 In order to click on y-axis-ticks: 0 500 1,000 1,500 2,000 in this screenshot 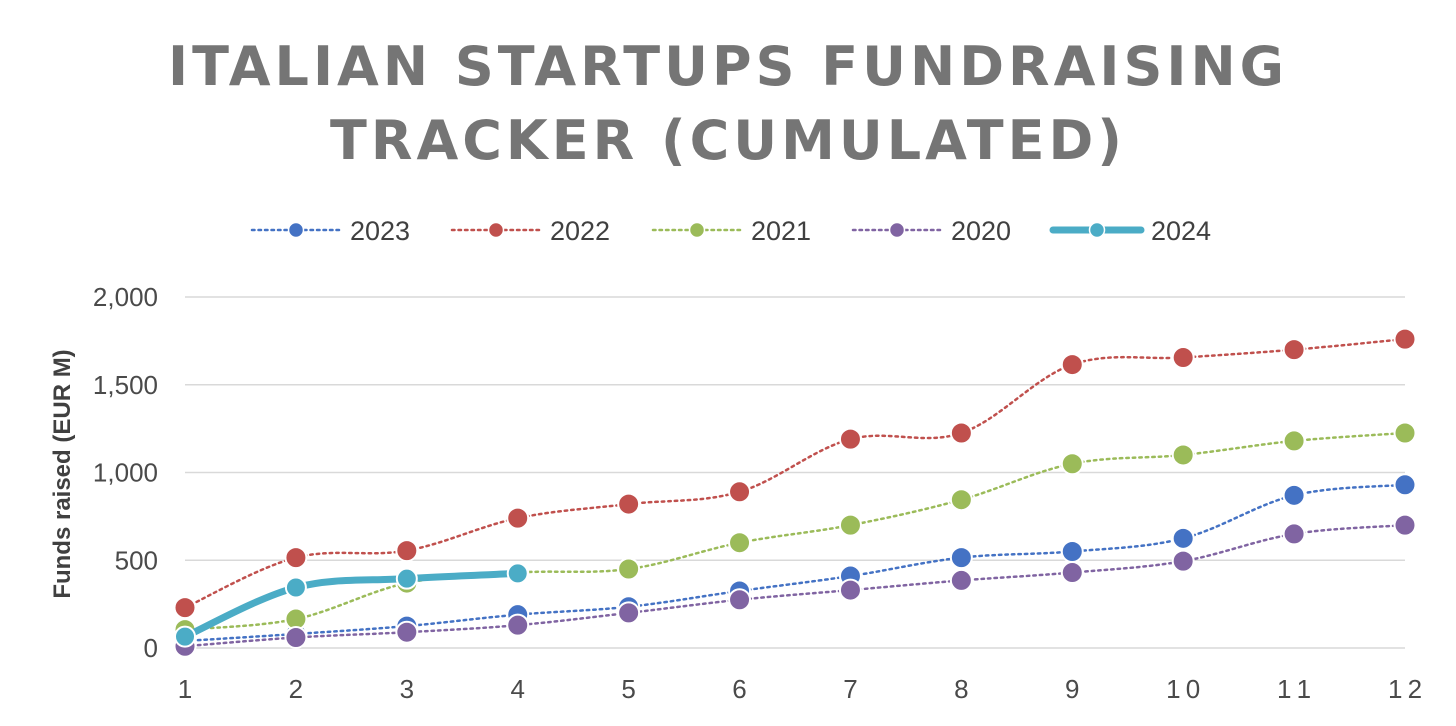, I will do `click(125, 472)`.